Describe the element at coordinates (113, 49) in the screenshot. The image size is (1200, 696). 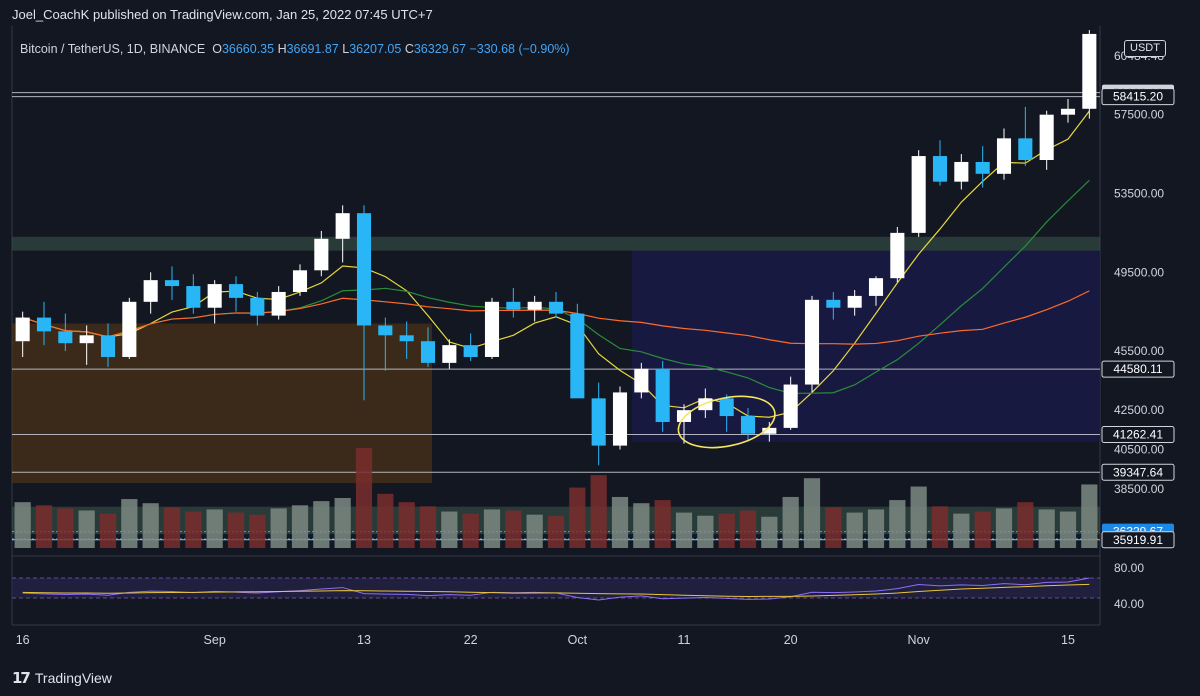
I see `symbol-name: Bitcoin / TetherUS, 1D, BINANCE` at that location.